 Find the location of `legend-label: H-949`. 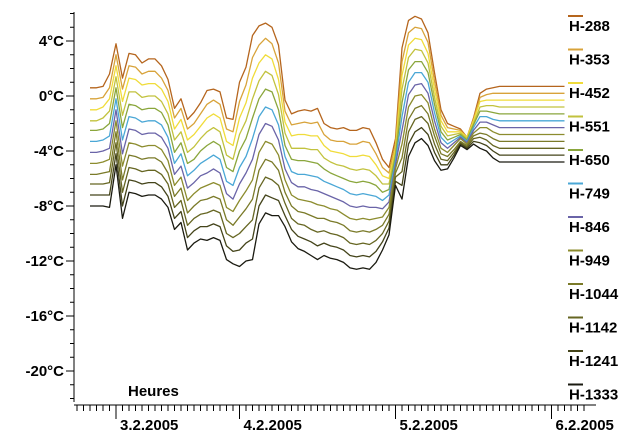

legend-label: H-949 is located at coordinates (589, 261).